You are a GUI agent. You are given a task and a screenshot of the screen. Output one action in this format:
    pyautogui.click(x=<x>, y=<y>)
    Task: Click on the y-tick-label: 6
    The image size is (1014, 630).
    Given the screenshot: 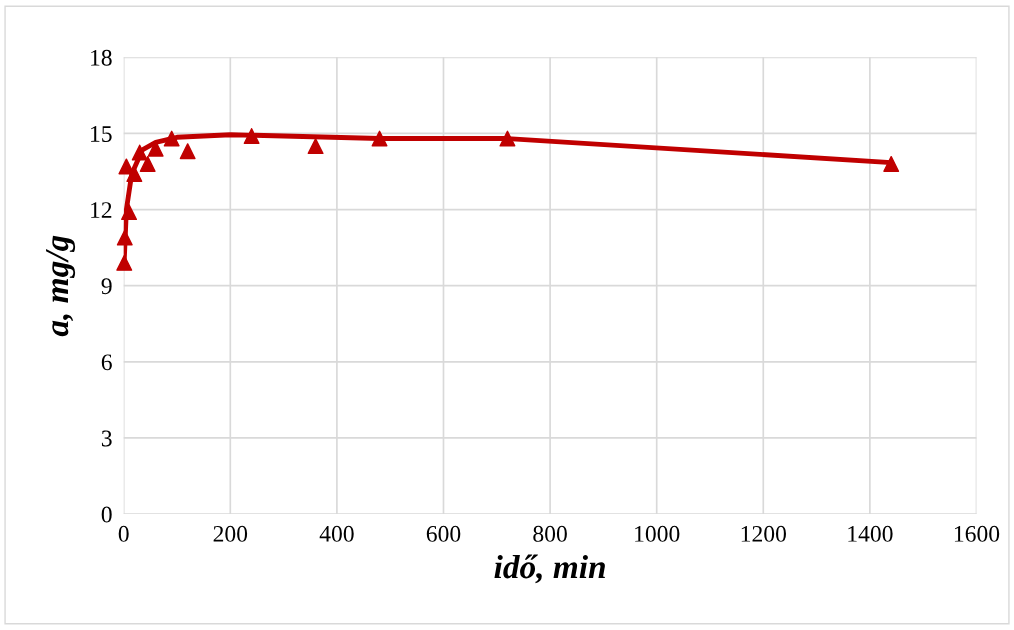 What is the action you would take?
    pyautogui.click(x=106, y=362)
    